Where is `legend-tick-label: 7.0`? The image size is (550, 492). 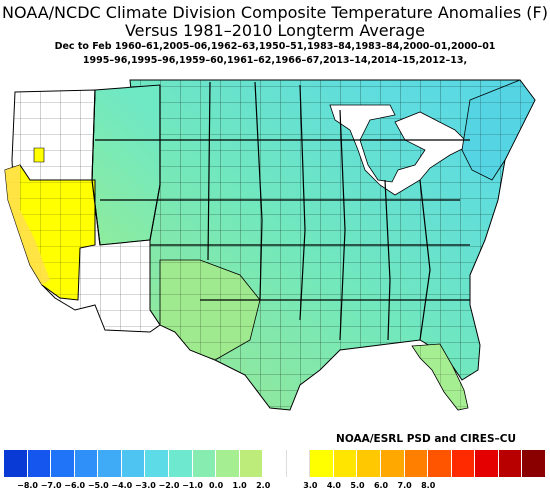
legend-tick-label: 7.0 is located at coordinates (404, 485).